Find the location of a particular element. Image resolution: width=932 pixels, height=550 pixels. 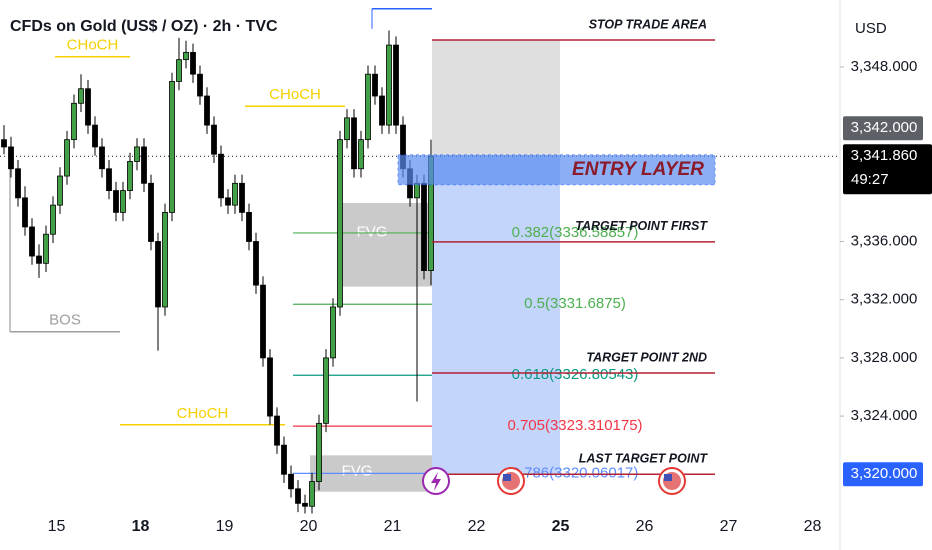

target-label: TARGET POINT 2ND is located at coordinates (646, 357).